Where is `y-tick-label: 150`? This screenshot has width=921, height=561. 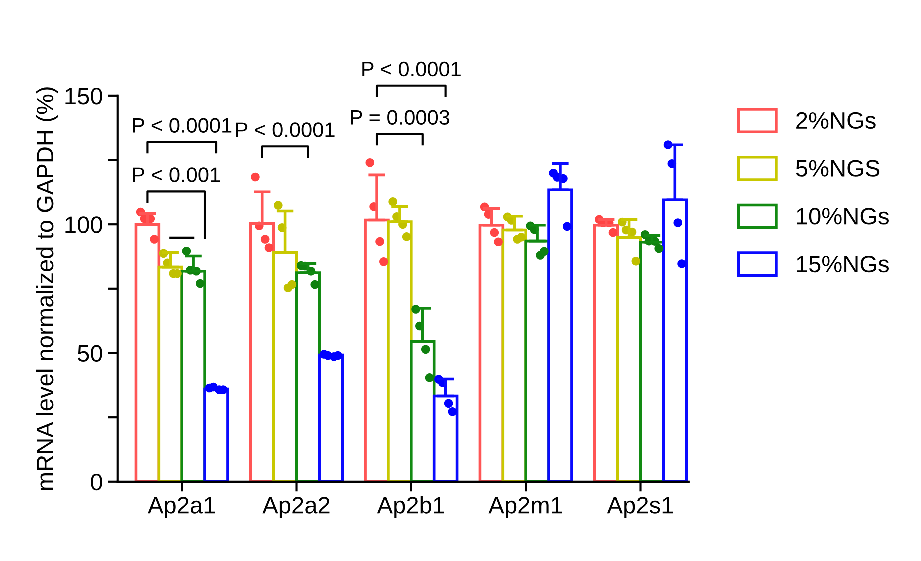
y-tick-label: 150 is located at coordinates (84, 96).